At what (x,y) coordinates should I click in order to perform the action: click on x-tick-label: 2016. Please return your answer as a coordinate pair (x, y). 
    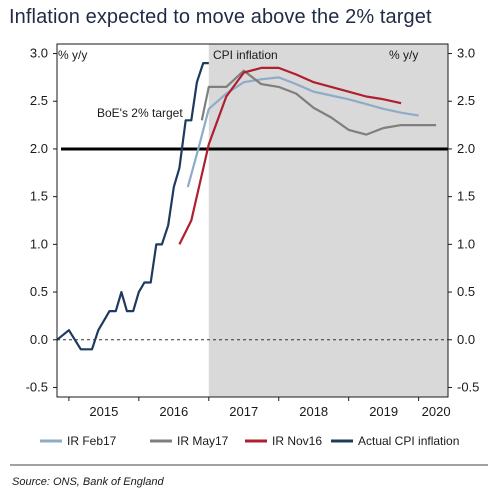
    Looking at the image, I should click on (173, 411).